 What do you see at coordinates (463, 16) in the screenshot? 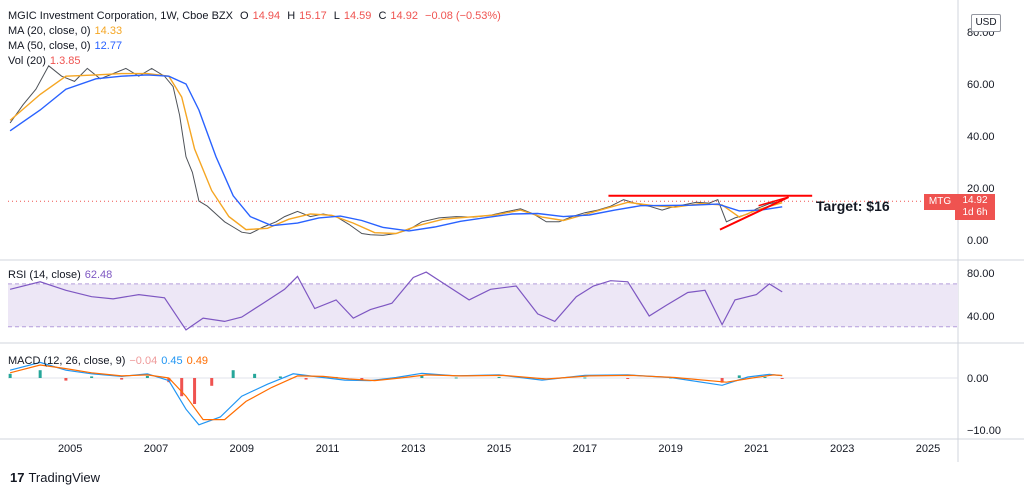
I see `change-label: −0.08 (−0.53%)` at bounding box center [463, 16].